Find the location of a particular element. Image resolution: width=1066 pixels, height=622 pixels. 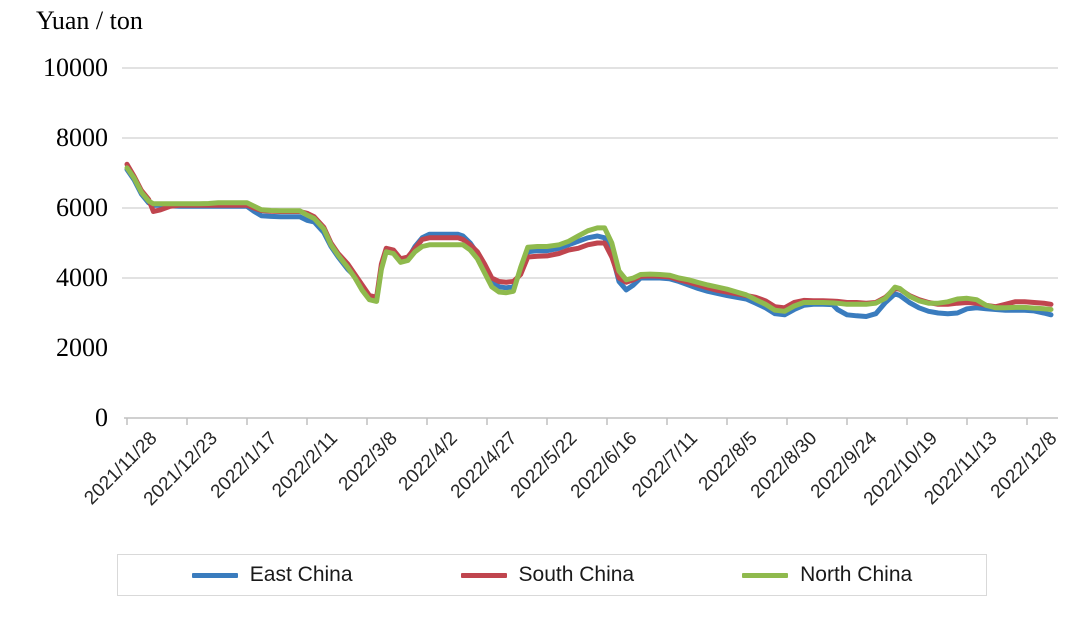

legend-item: South China is located at coordinates (547, 575).